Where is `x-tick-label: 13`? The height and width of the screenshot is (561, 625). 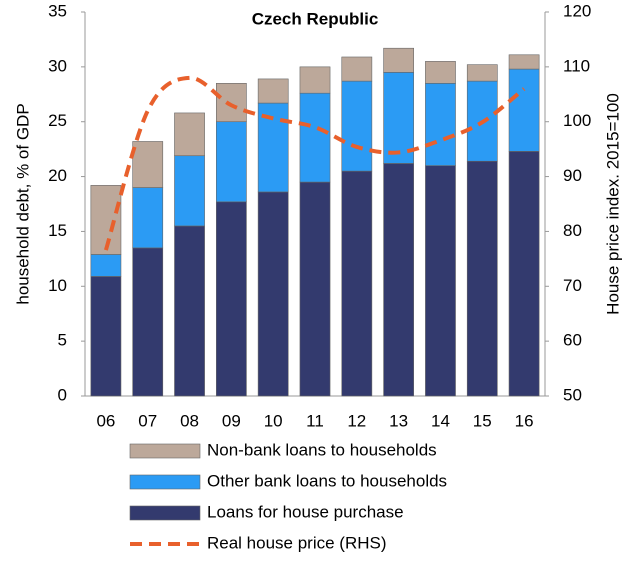 x-tick-label: 13 is located at coordinates (398, 420).